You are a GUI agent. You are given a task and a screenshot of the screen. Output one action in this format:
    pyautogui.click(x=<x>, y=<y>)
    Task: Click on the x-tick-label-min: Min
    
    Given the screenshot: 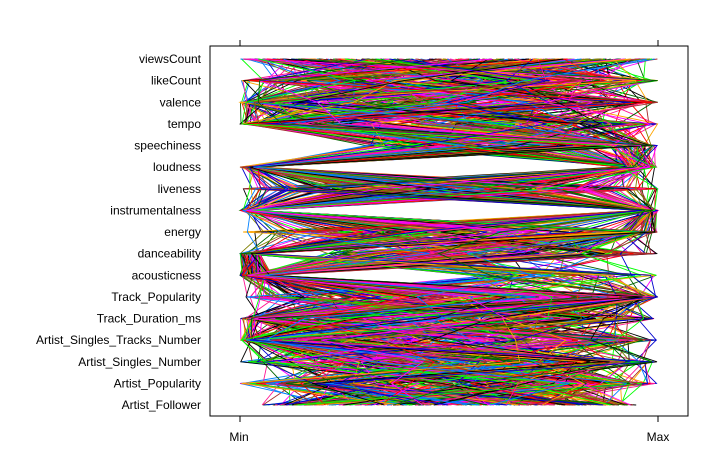 What is the action you would take?
    pyautogui.click(x=238, y=437)
    